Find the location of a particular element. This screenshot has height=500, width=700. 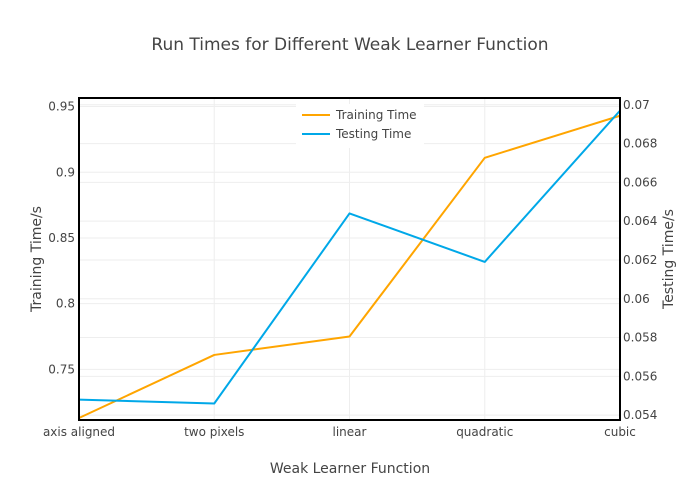

x-axis-title: Weak Learner Function is located at coordinates (350, 469).